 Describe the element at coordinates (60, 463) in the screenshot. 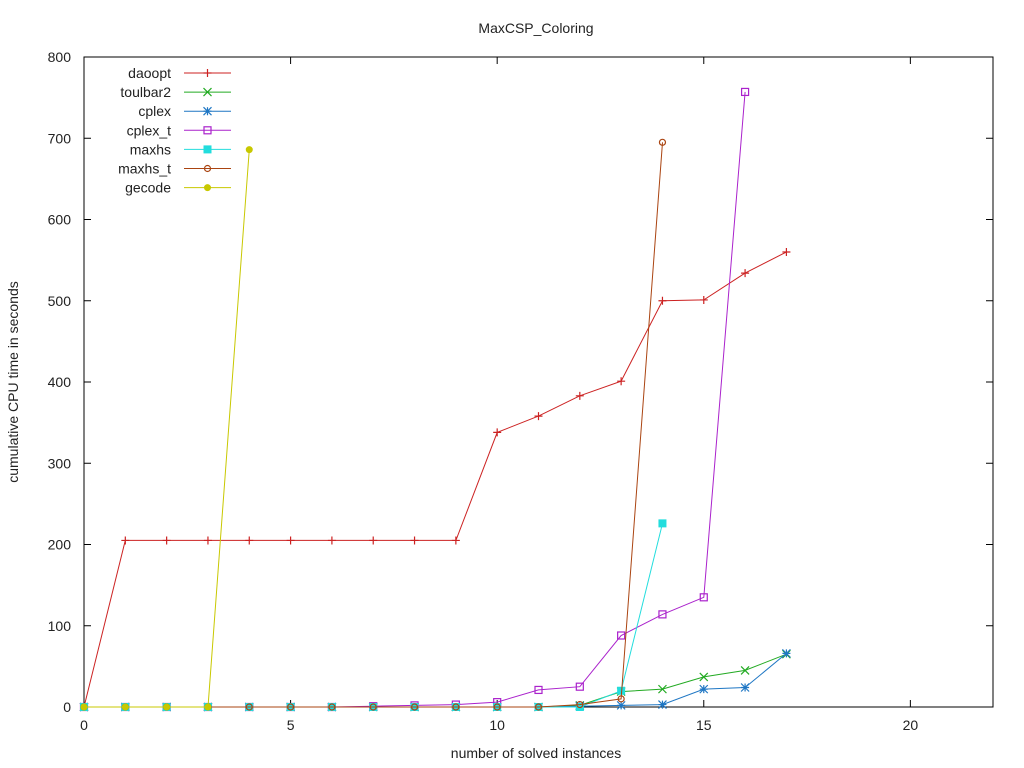

I see `y-tick-label: 300` at that location.